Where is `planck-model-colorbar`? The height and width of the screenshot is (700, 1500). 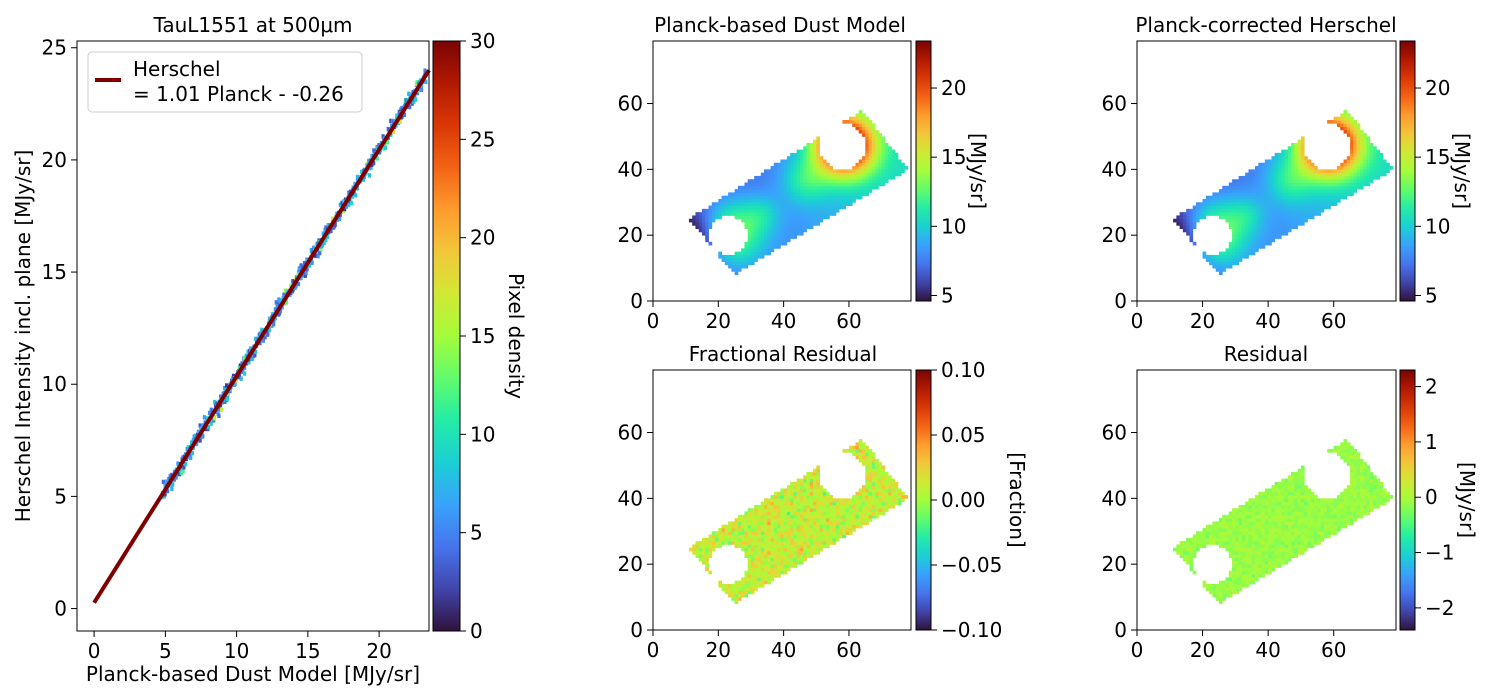
planck-model-colorbar is located at coordinates (923, 171).